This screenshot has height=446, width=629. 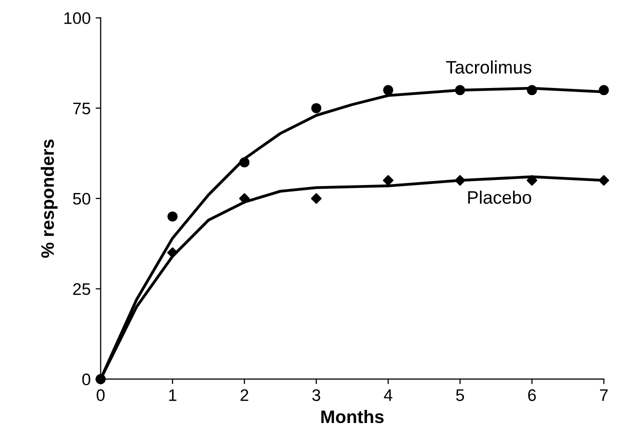 What do you see at coordinates (388, 395) in the screenshot?
I see `x-tick-label: 4` at bounding box center [388, 395].